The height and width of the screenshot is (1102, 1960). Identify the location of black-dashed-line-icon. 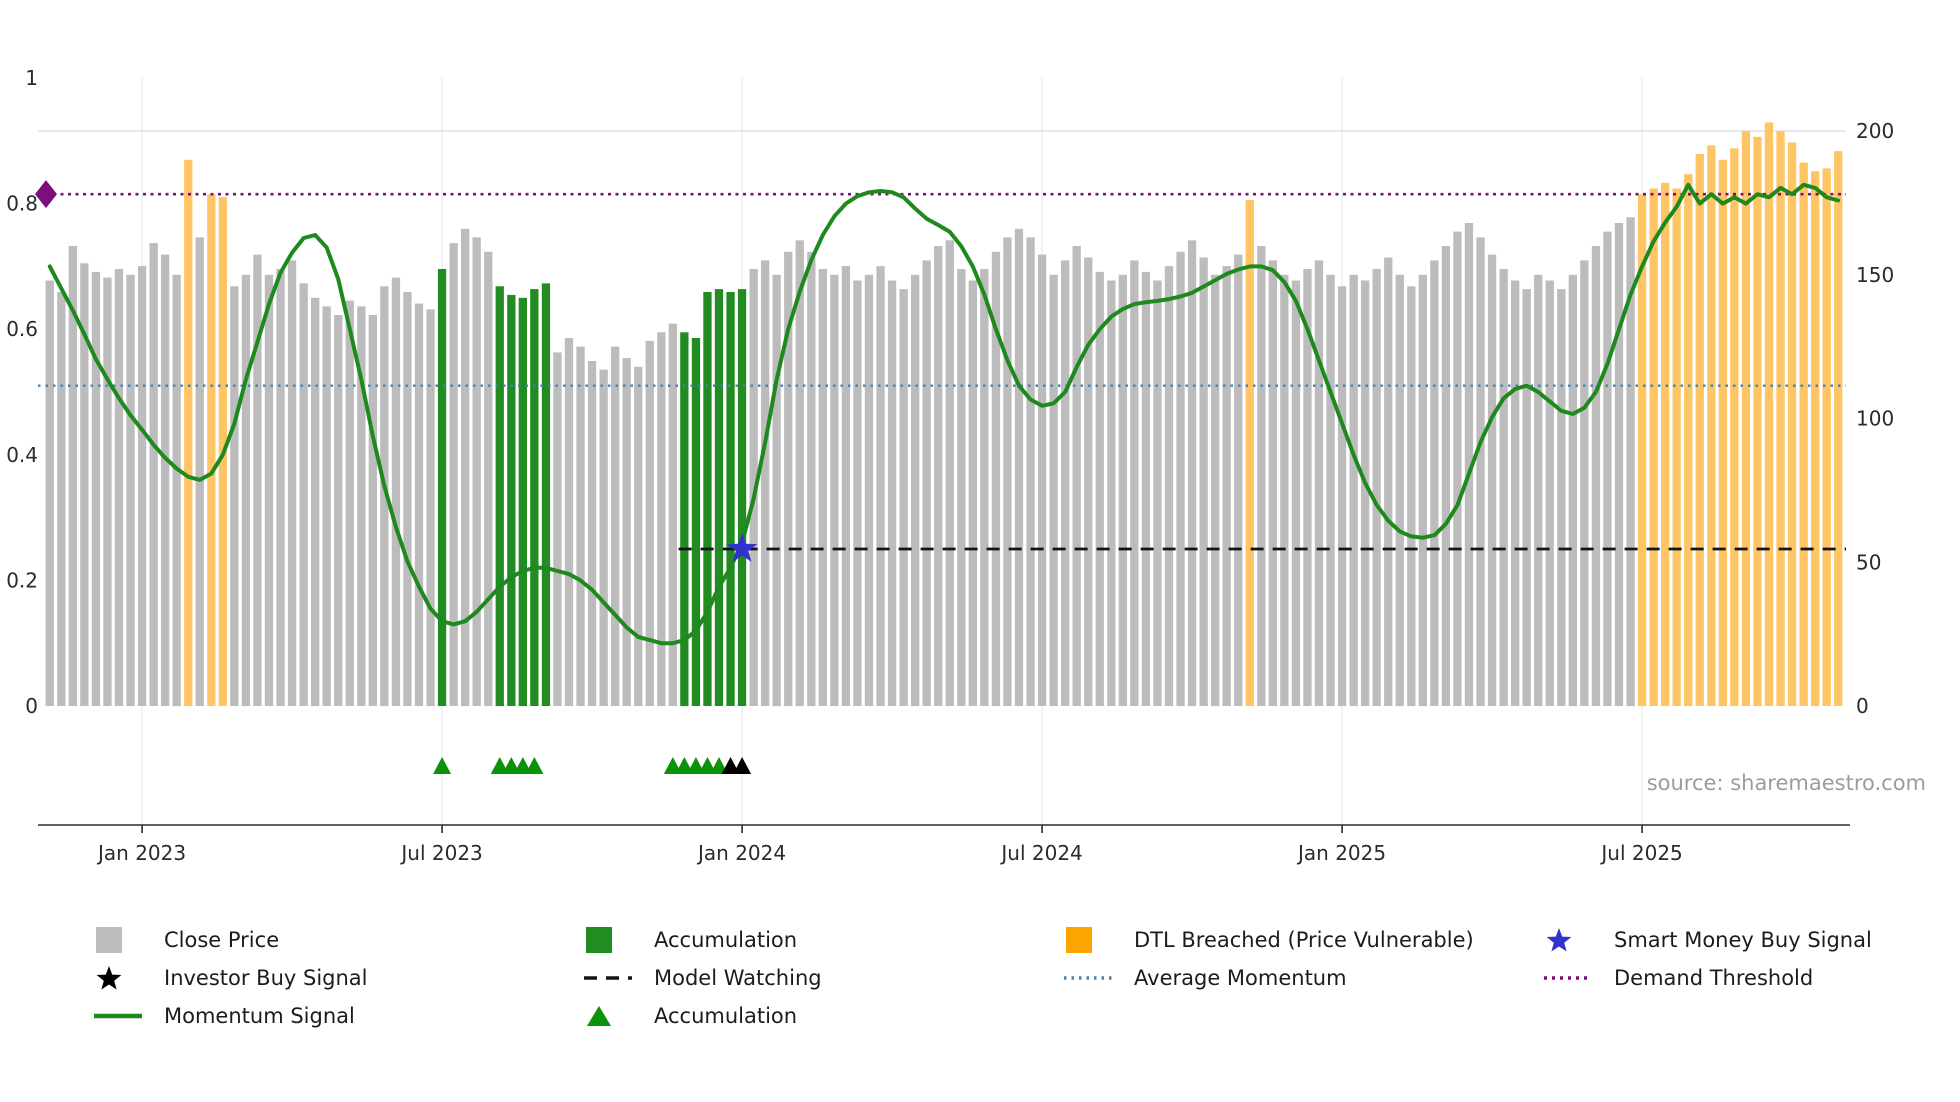
(613, 978).